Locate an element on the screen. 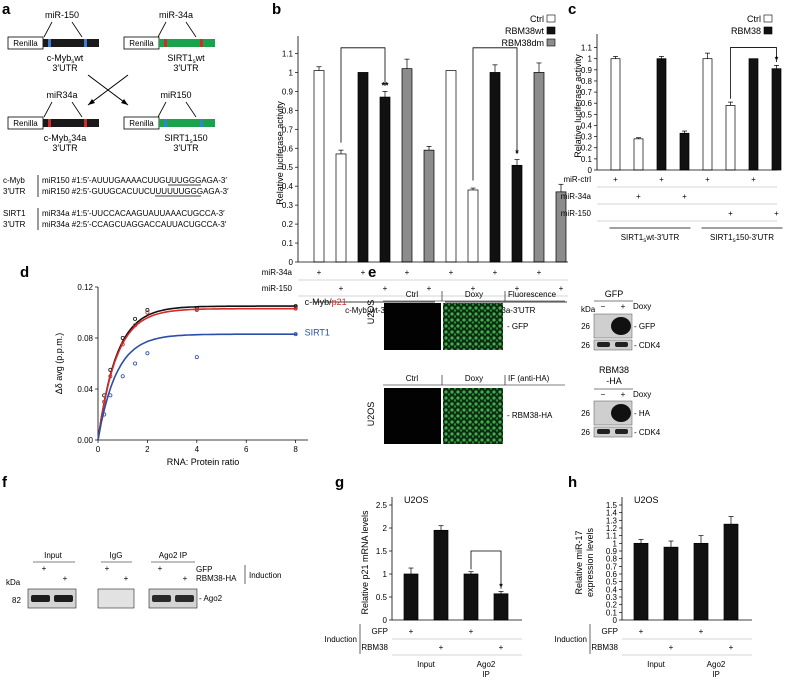 The image size is (788, 681). row-label: RBM38 is located at coordinates (604, 647).